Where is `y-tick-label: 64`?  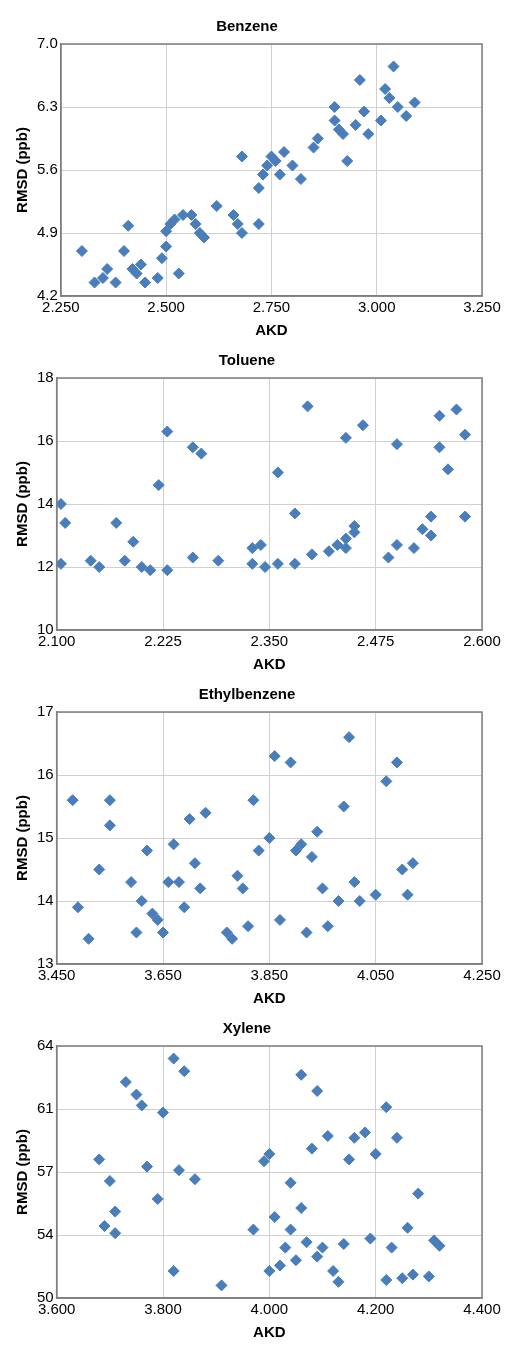
y-tick-label: 64 is located at coordinates (45, 1045).